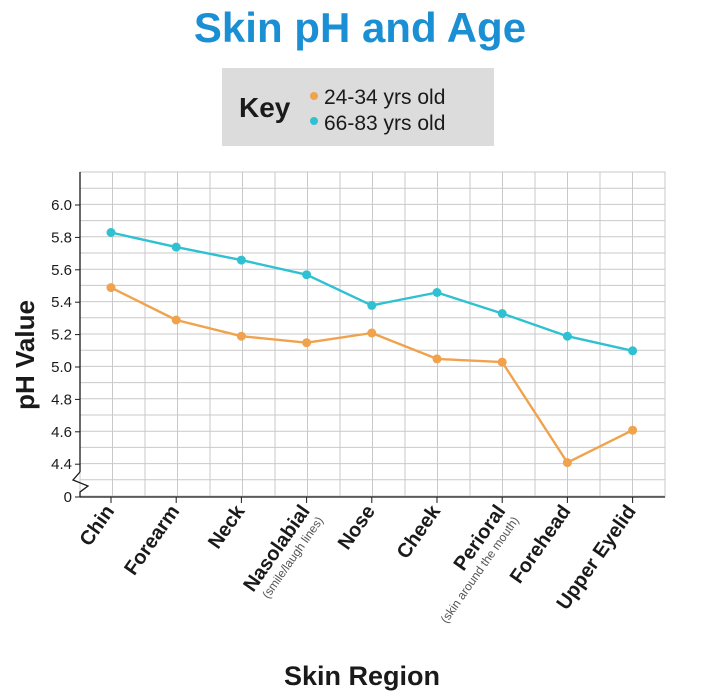 The image size is (712, 691). I want to click on x-tick-label: Forehead, so click(541, 544).